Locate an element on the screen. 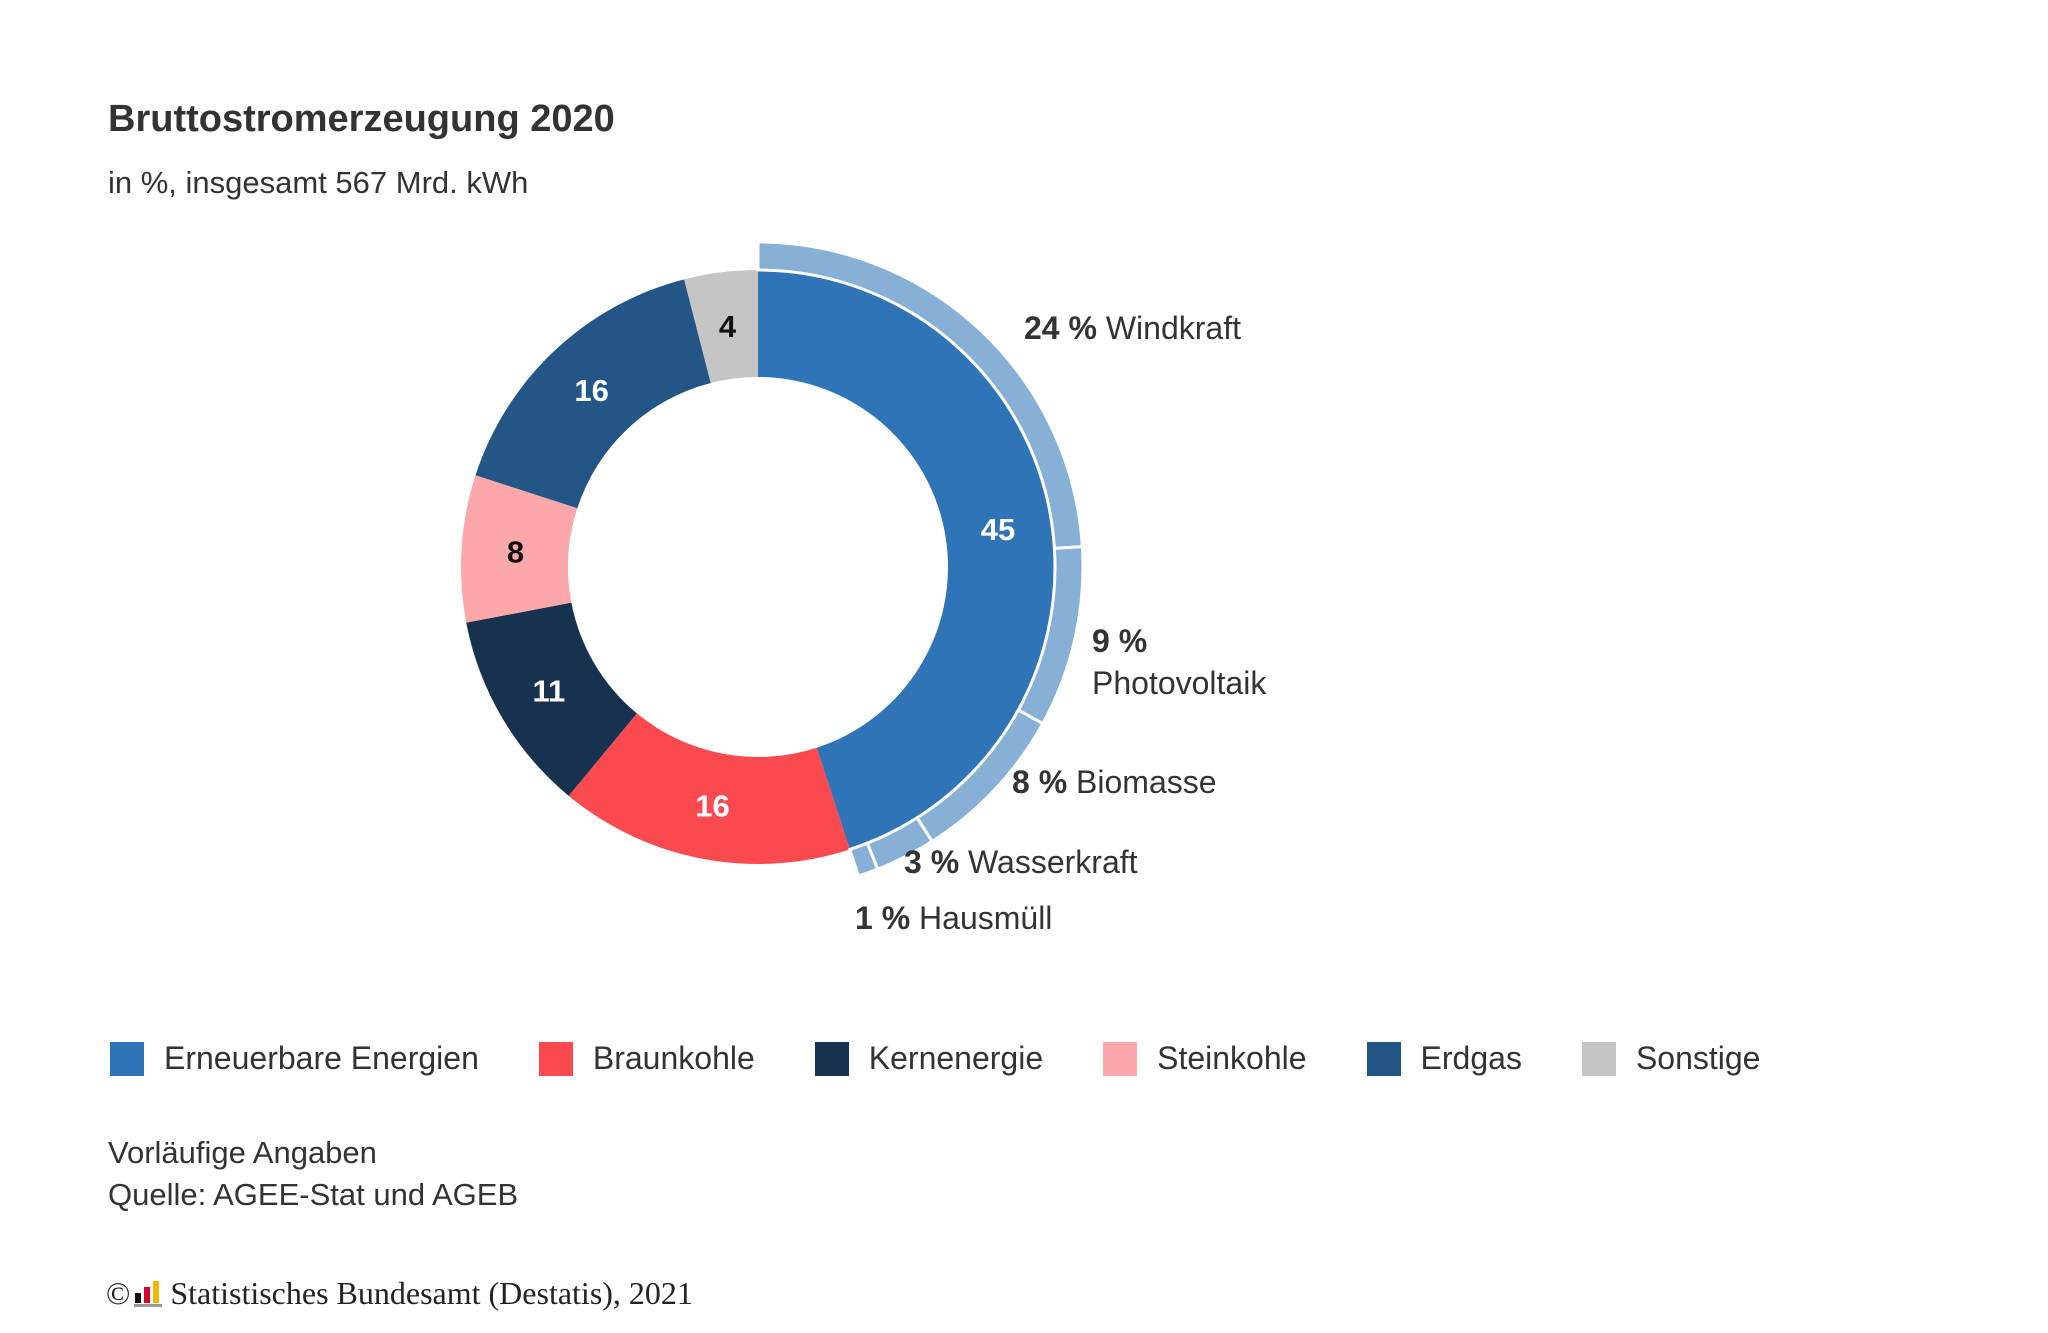  outer-label-name: Hausmüll is located at coordinates (981, 918).